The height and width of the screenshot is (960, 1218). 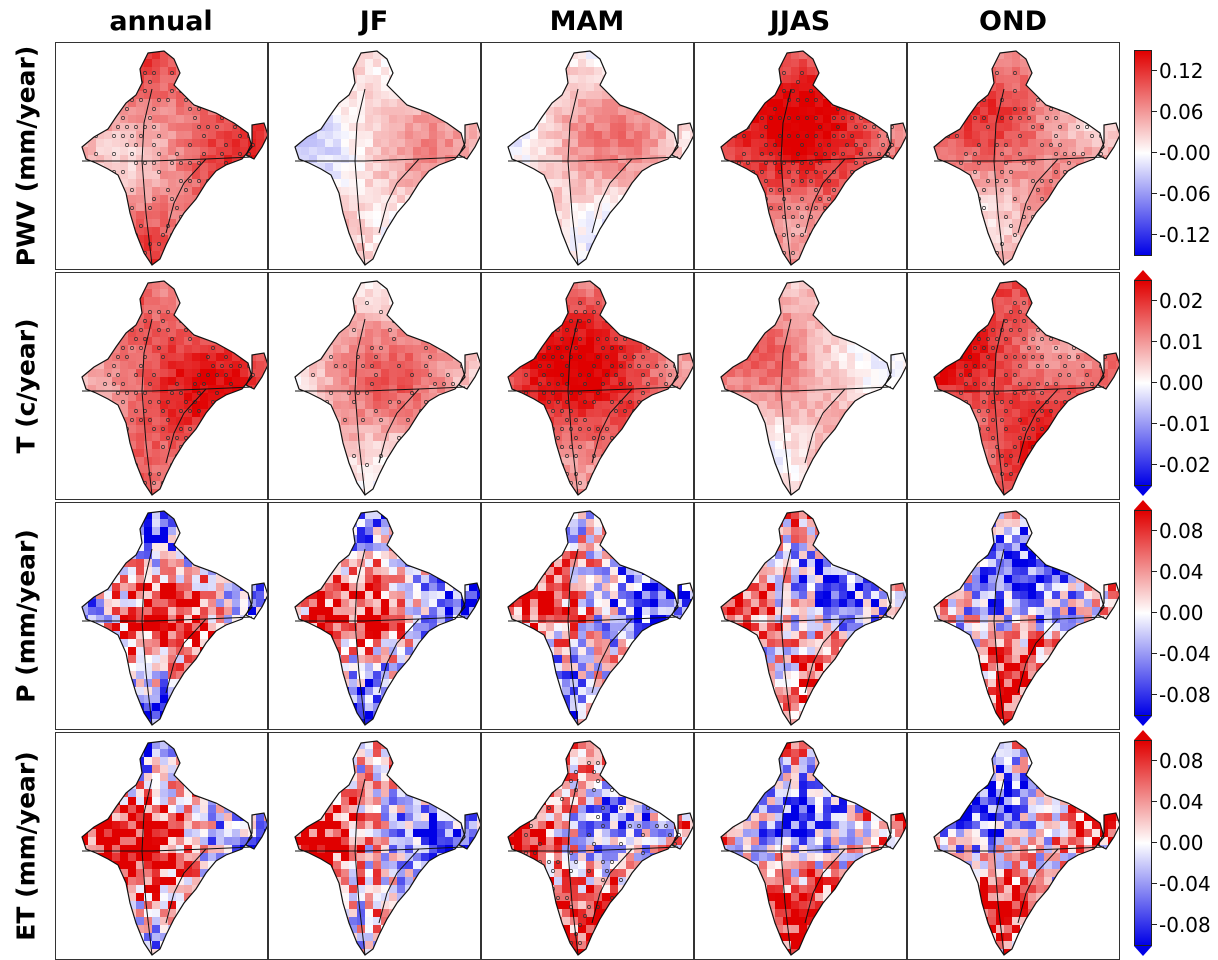 What do you see at coordinates (26, 616) in the screenshot?
I see `row-label-2: P (mm/year)` at bounding box center [26, 616].